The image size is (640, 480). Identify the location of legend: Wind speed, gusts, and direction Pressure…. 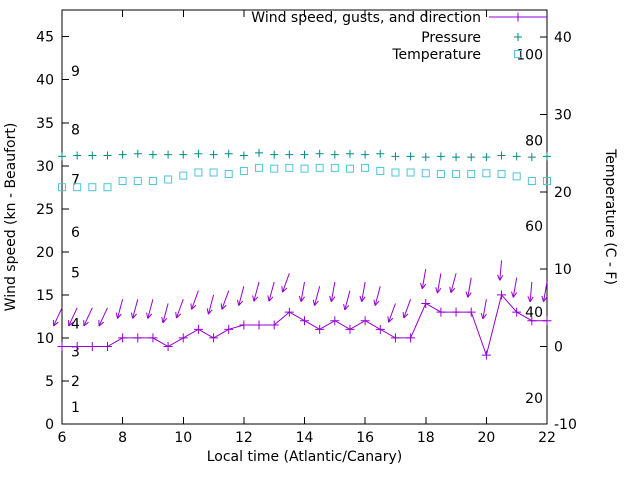
(399, 36).